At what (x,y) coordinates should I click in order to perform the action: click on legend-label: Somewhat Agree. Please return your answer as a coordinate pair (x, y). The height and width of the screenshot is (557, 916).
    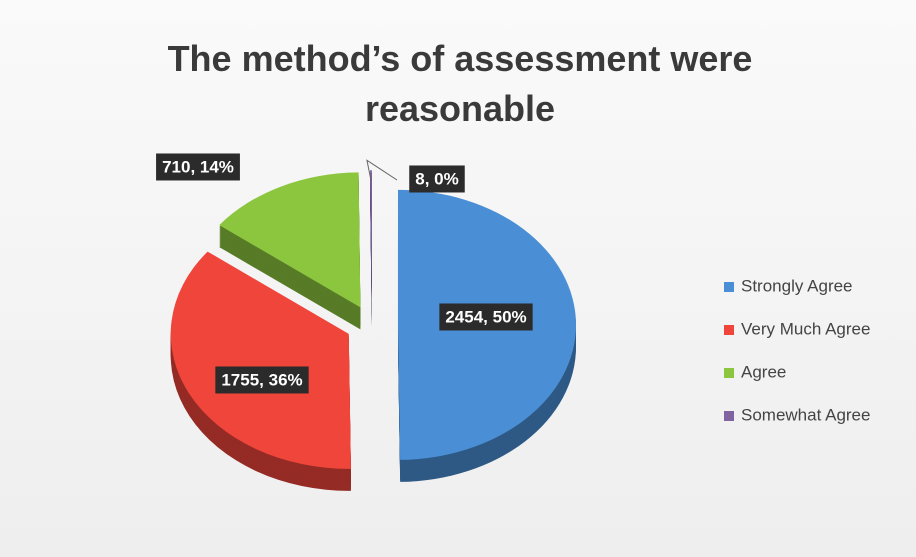
    Looking at the image, I should click on (805, 414).